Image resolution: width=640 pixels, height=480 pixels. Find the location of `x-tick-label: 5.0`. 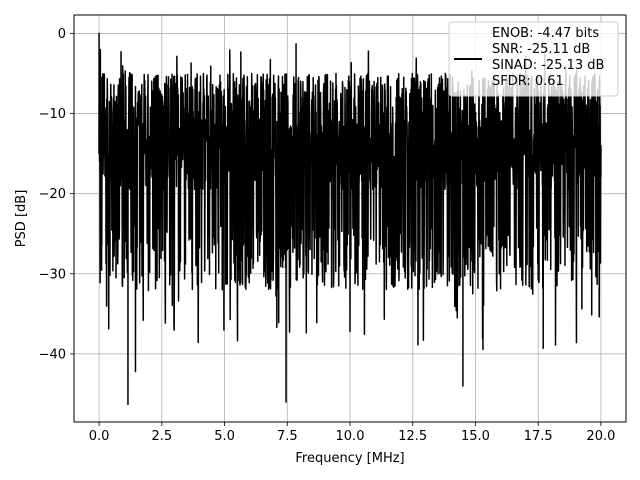

x-tick-label: 5.0 is located at coordinates (224, 436).